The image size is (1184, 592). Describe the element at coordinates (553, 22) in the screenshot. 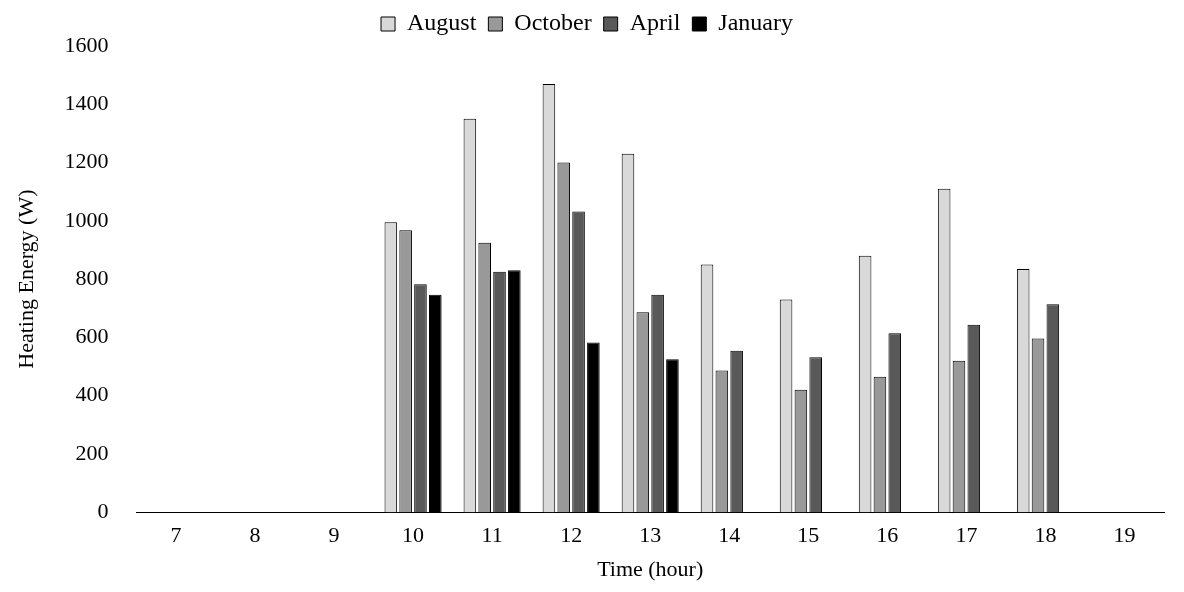

I see `legend-label: October` at that location.